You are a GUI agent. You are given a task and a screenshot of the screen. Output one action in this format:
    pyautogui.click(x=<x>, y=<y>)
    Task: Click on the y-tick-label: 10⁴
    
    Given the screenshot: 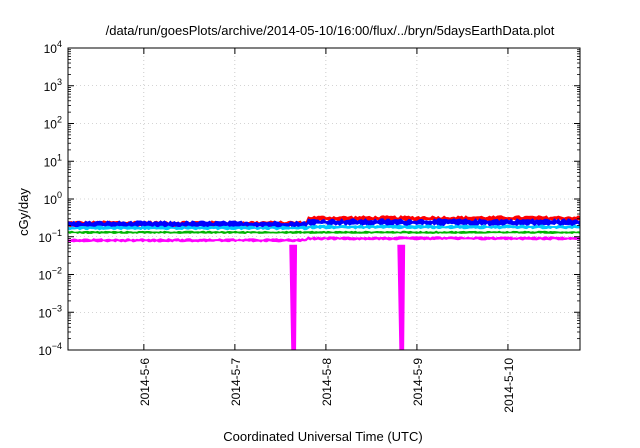 What is the action you would take?
    pyautogui.click(x=53, y=47)
    